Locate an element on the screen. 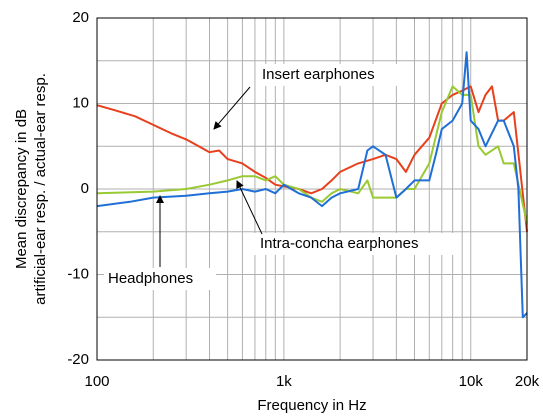  y-axis-label: artificial-ear resp. / actual-ear resp. is located at coordinates (40, 189).